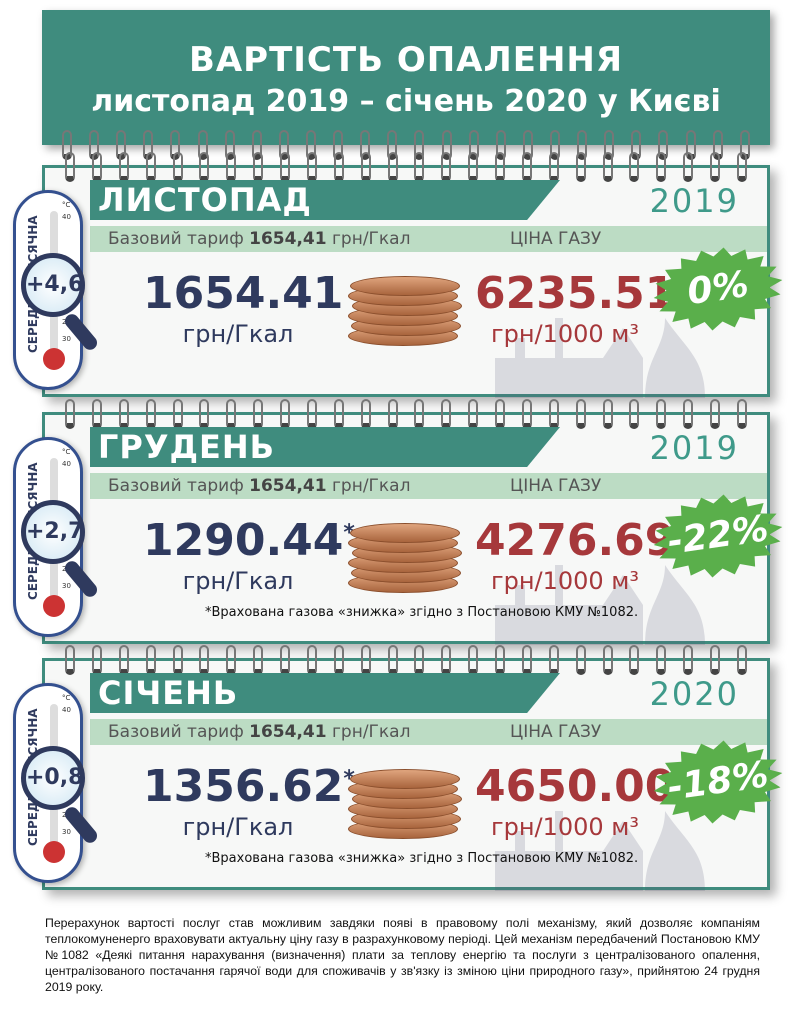 The image size is (800, 1015). Describe the element at coordinates (575, 540) in the screenshot. I see `gas-price-value: 4276.69` at that location.